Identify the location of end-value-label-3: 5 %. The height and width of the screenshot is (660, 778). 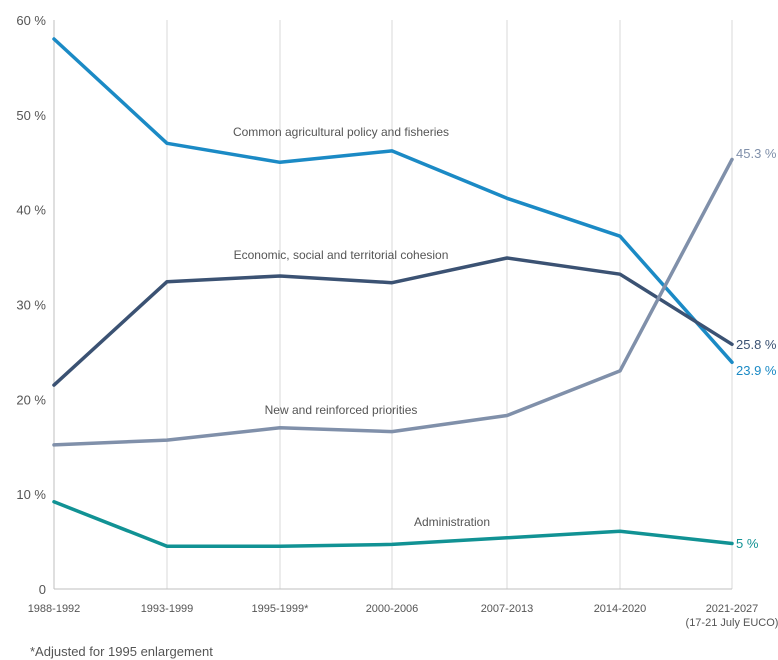
(747, 543).